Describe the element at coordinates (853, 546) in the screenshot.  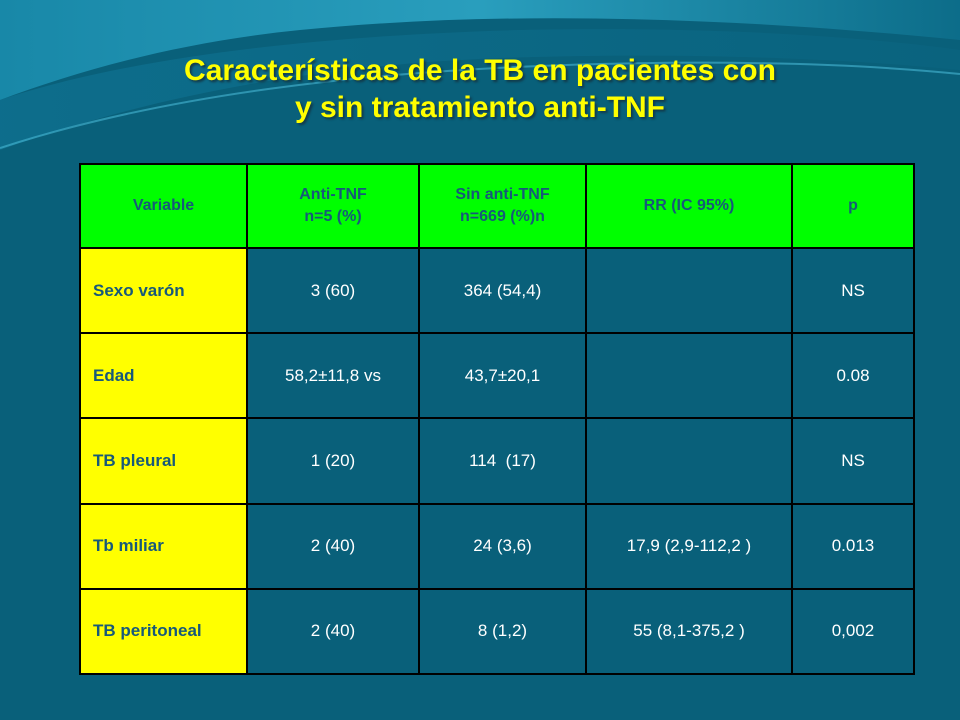
I see `cell-p: 0.013` at that location.